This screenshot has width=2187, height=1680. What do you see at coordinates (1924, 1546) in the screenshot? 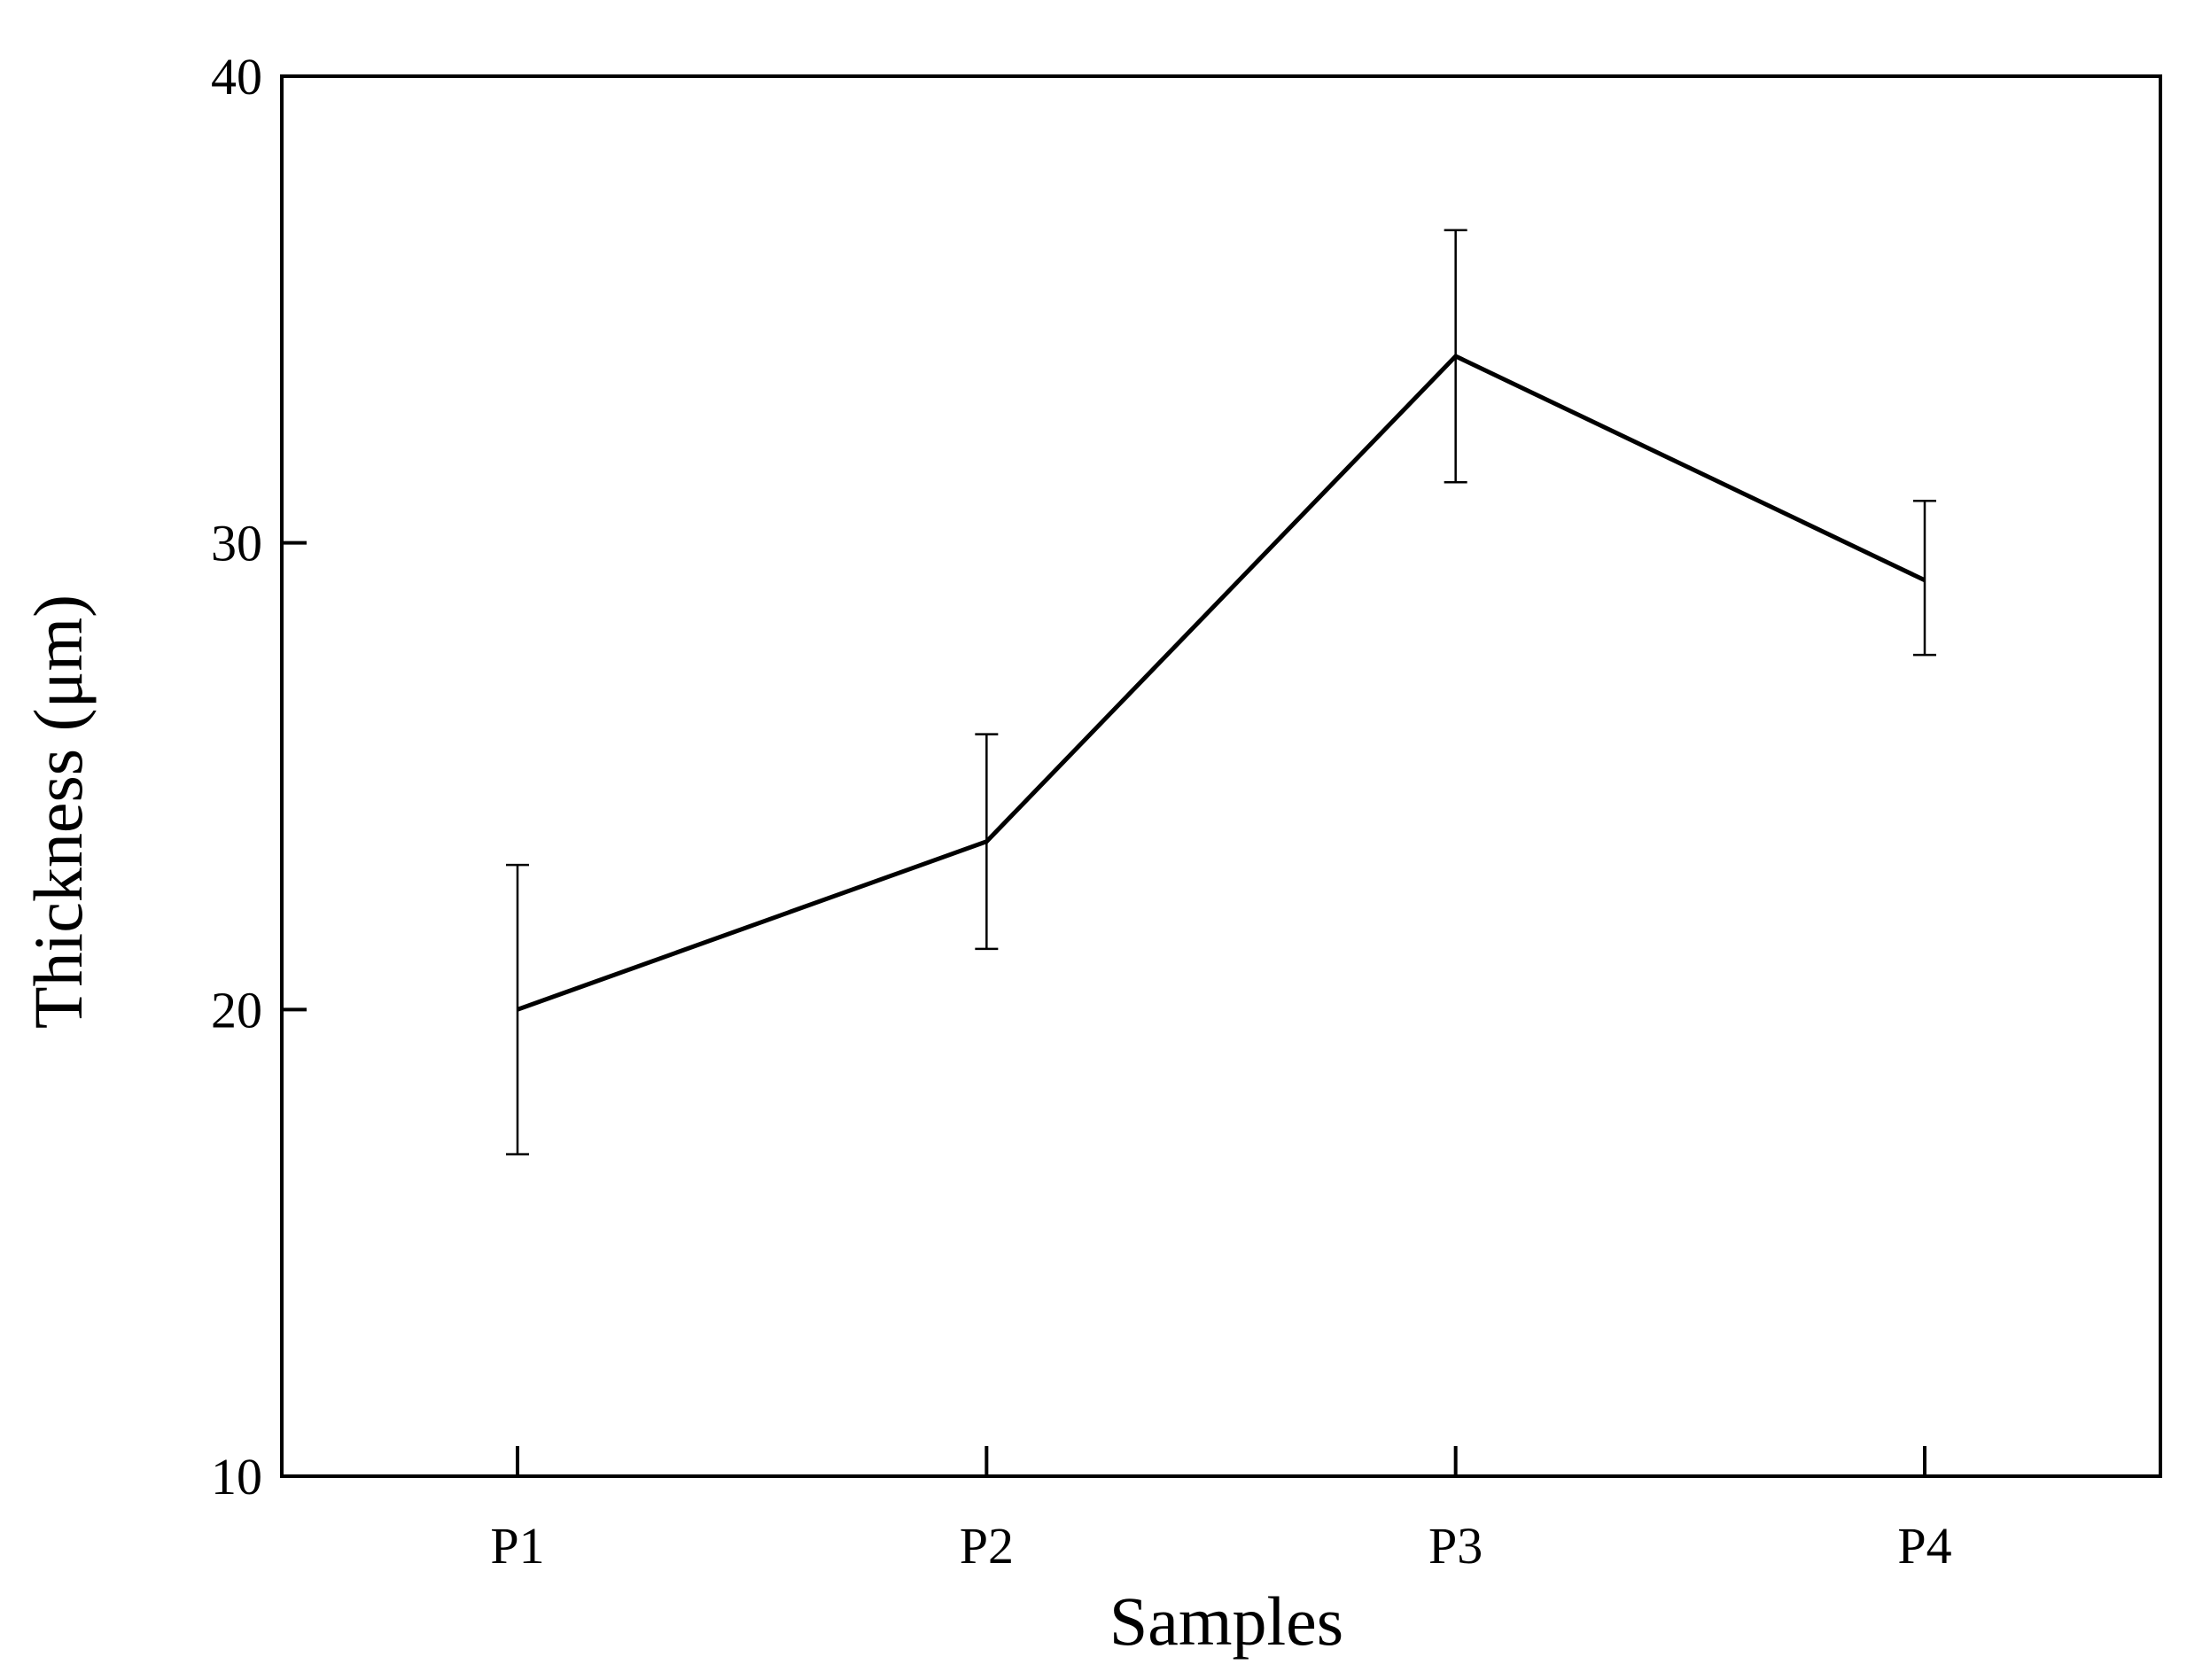
I see `x-tick-label-p4: P4` at bounding box center [1924, 1546].